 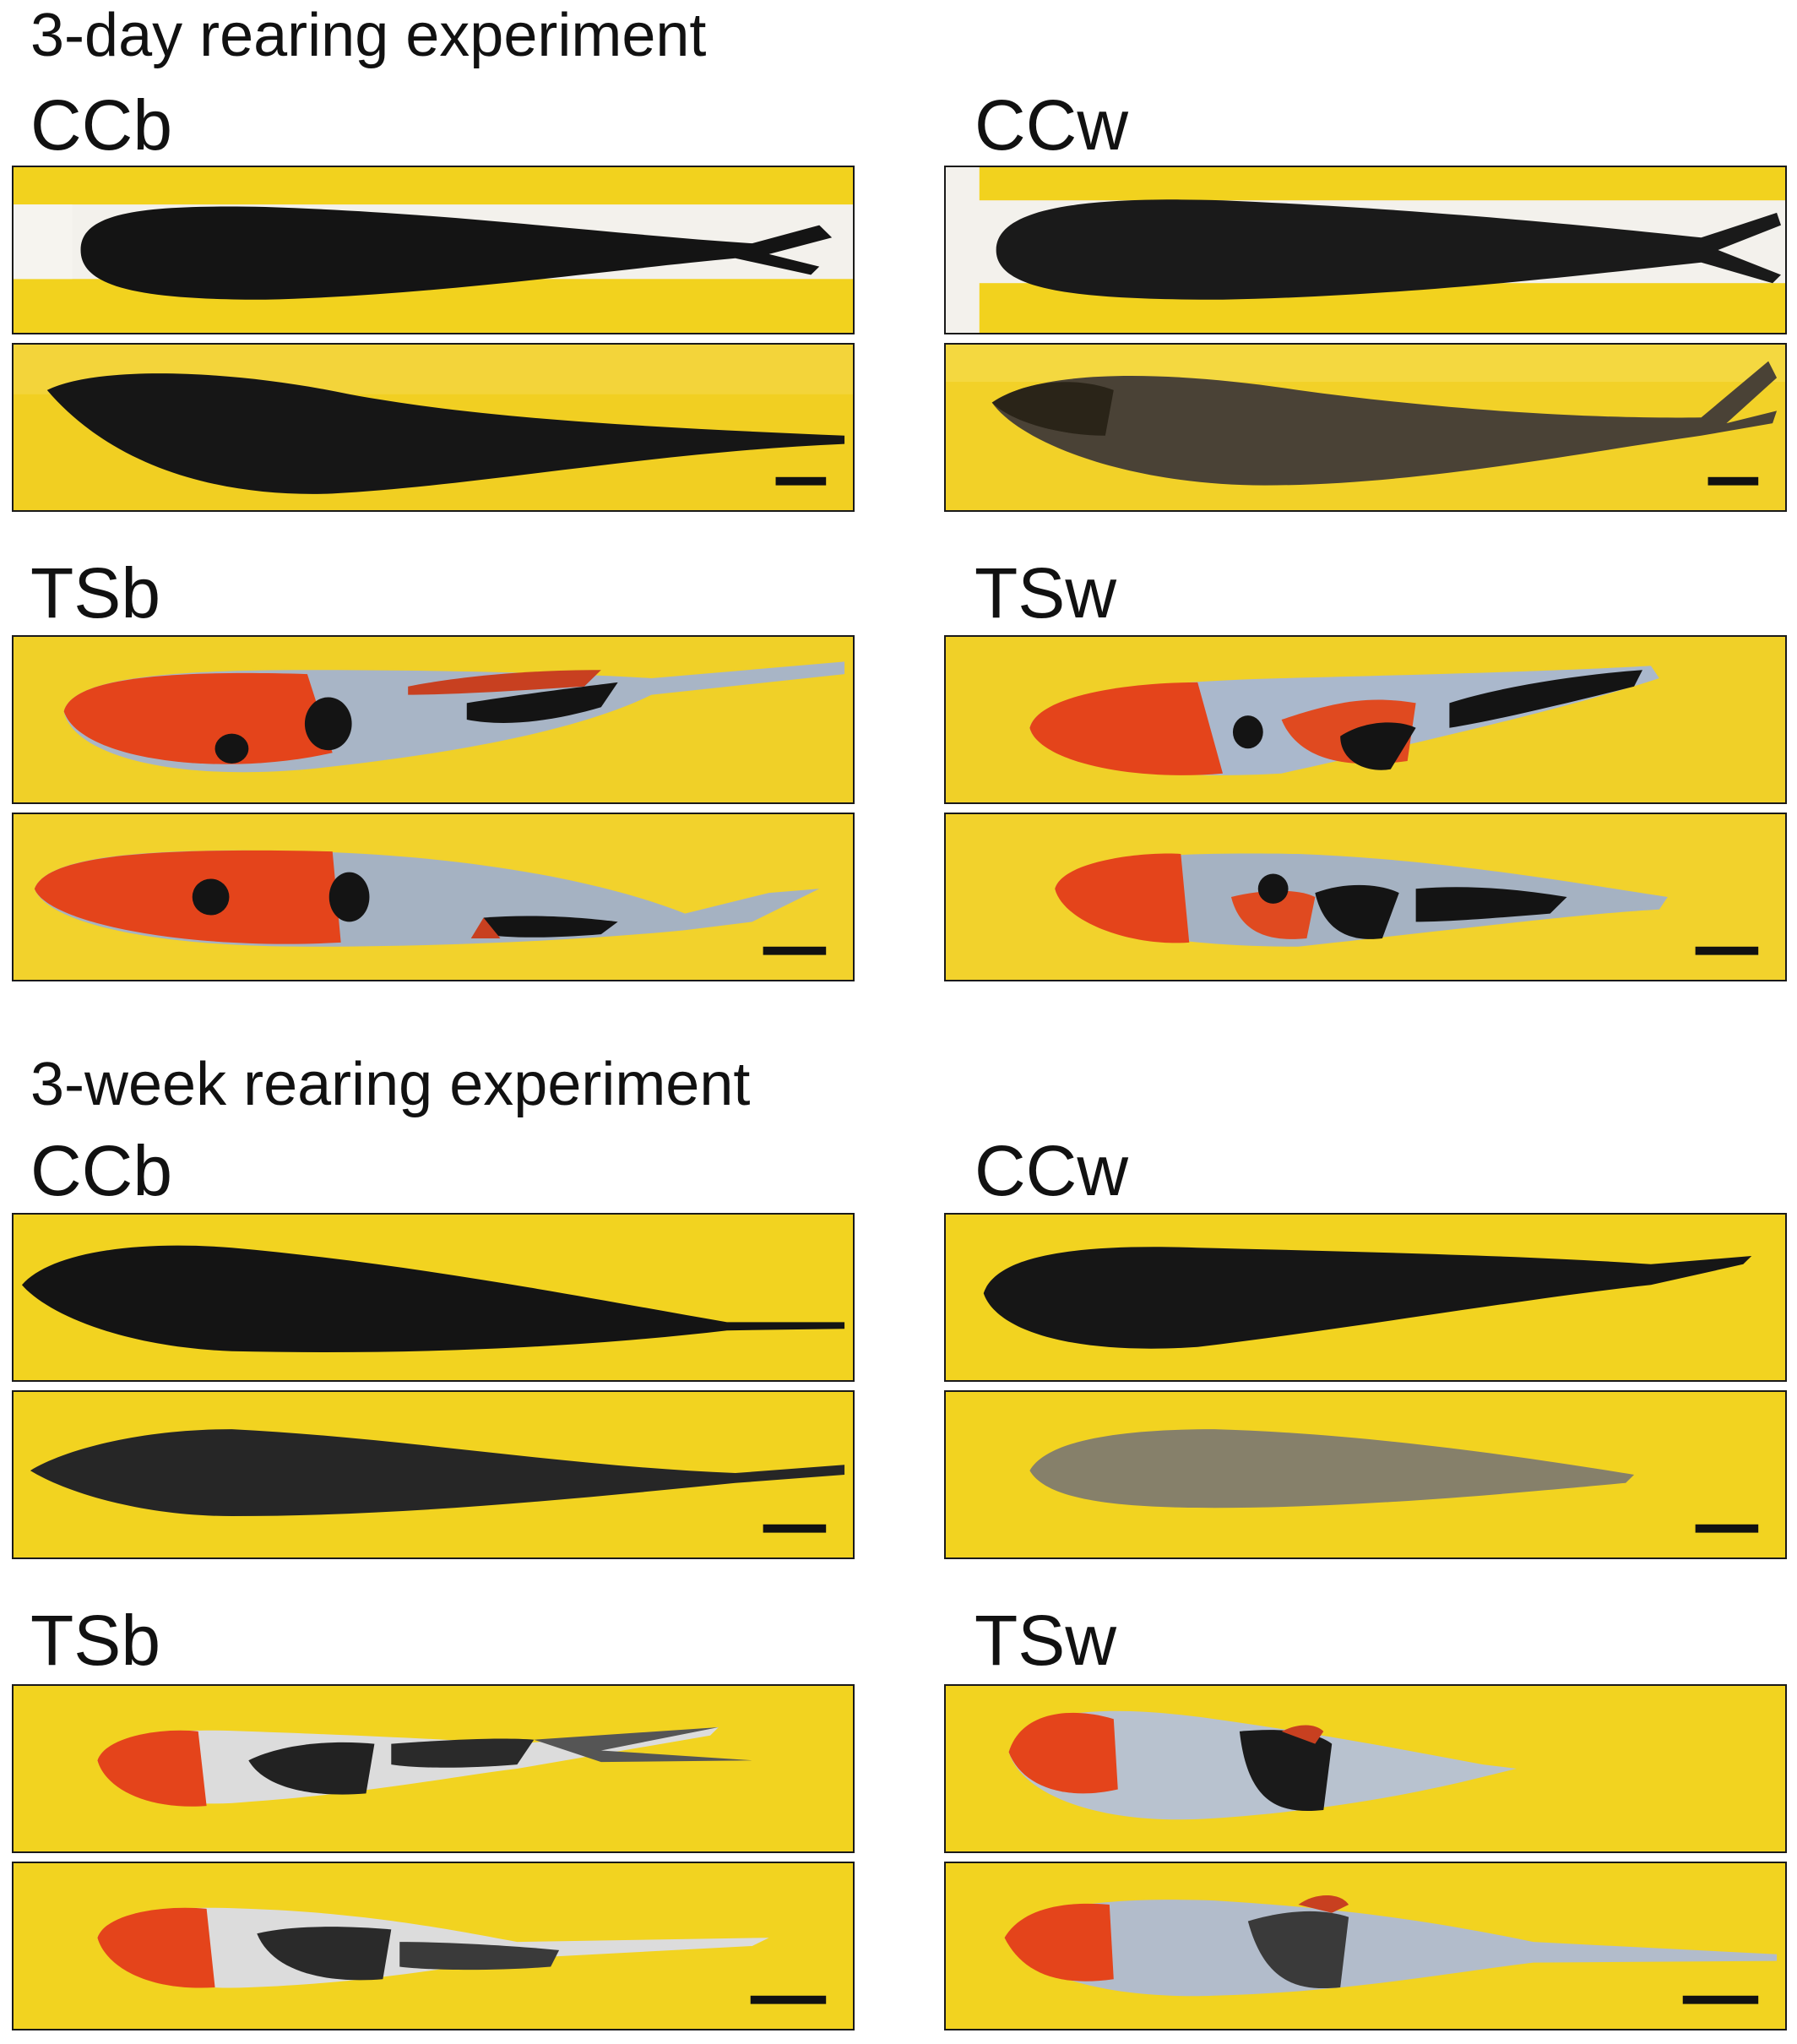 I want to click on photo-3day-ccw-top, so click(x=1365, y=250).